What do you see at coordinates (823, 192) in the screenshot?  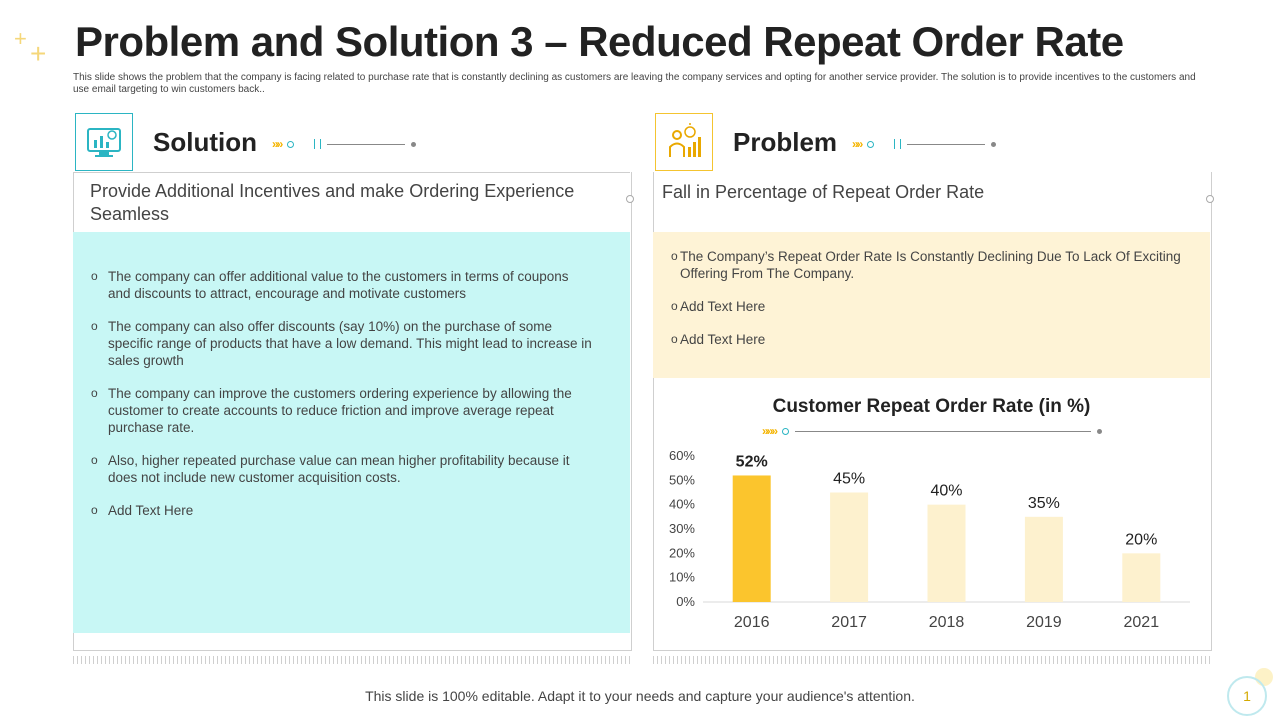 I see `problem-heading: Fall in Percentage of Repeat Order Rate` at bounding box center [823, 192].